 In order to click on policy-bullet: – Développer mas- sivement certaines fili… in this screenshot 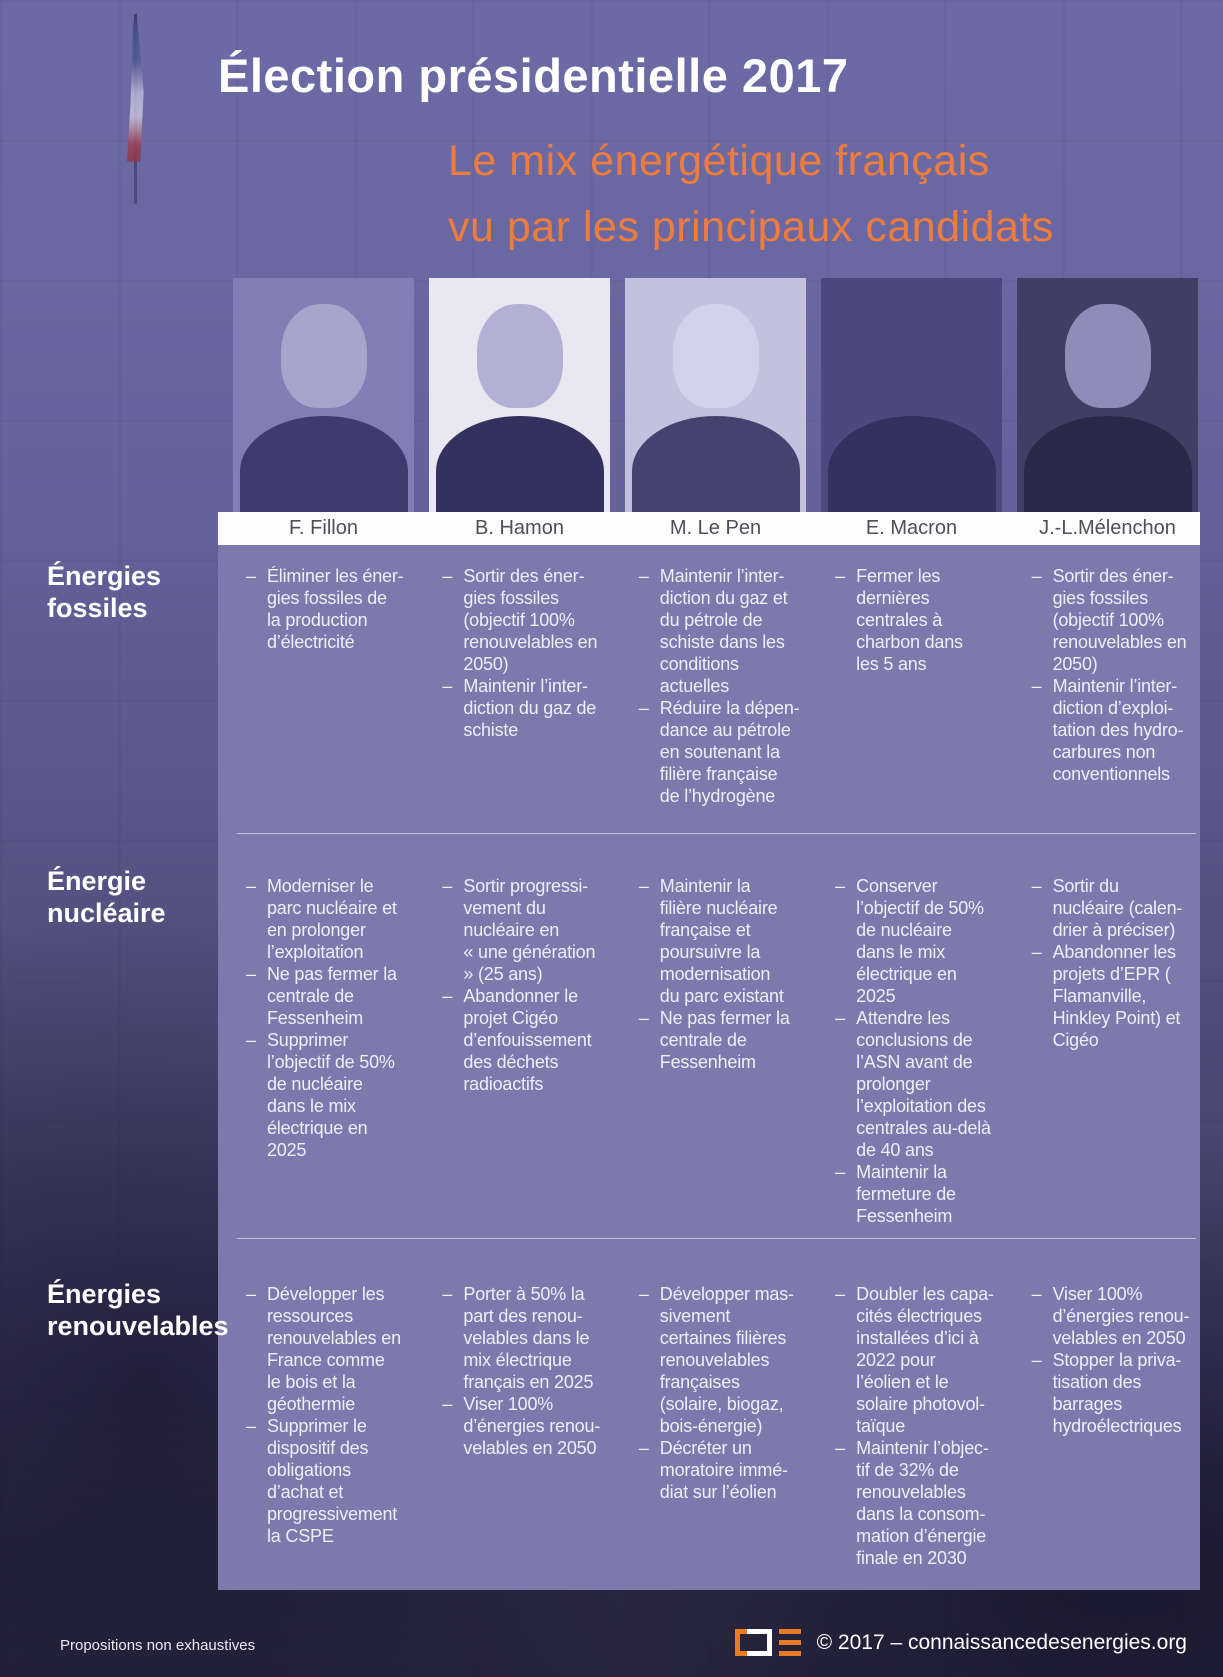, I will do `click(721, 1360)`.